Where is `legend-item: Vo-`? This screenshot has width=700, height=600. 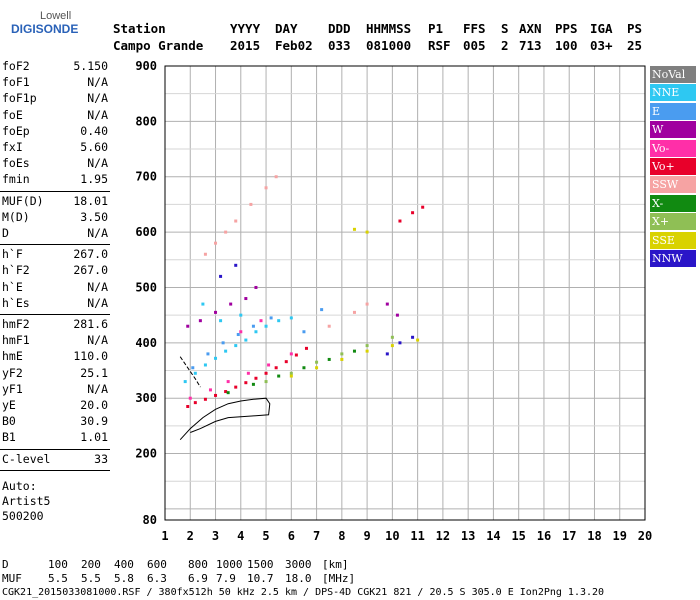 legend-item: Vo- is located at coordinates (673, 148).